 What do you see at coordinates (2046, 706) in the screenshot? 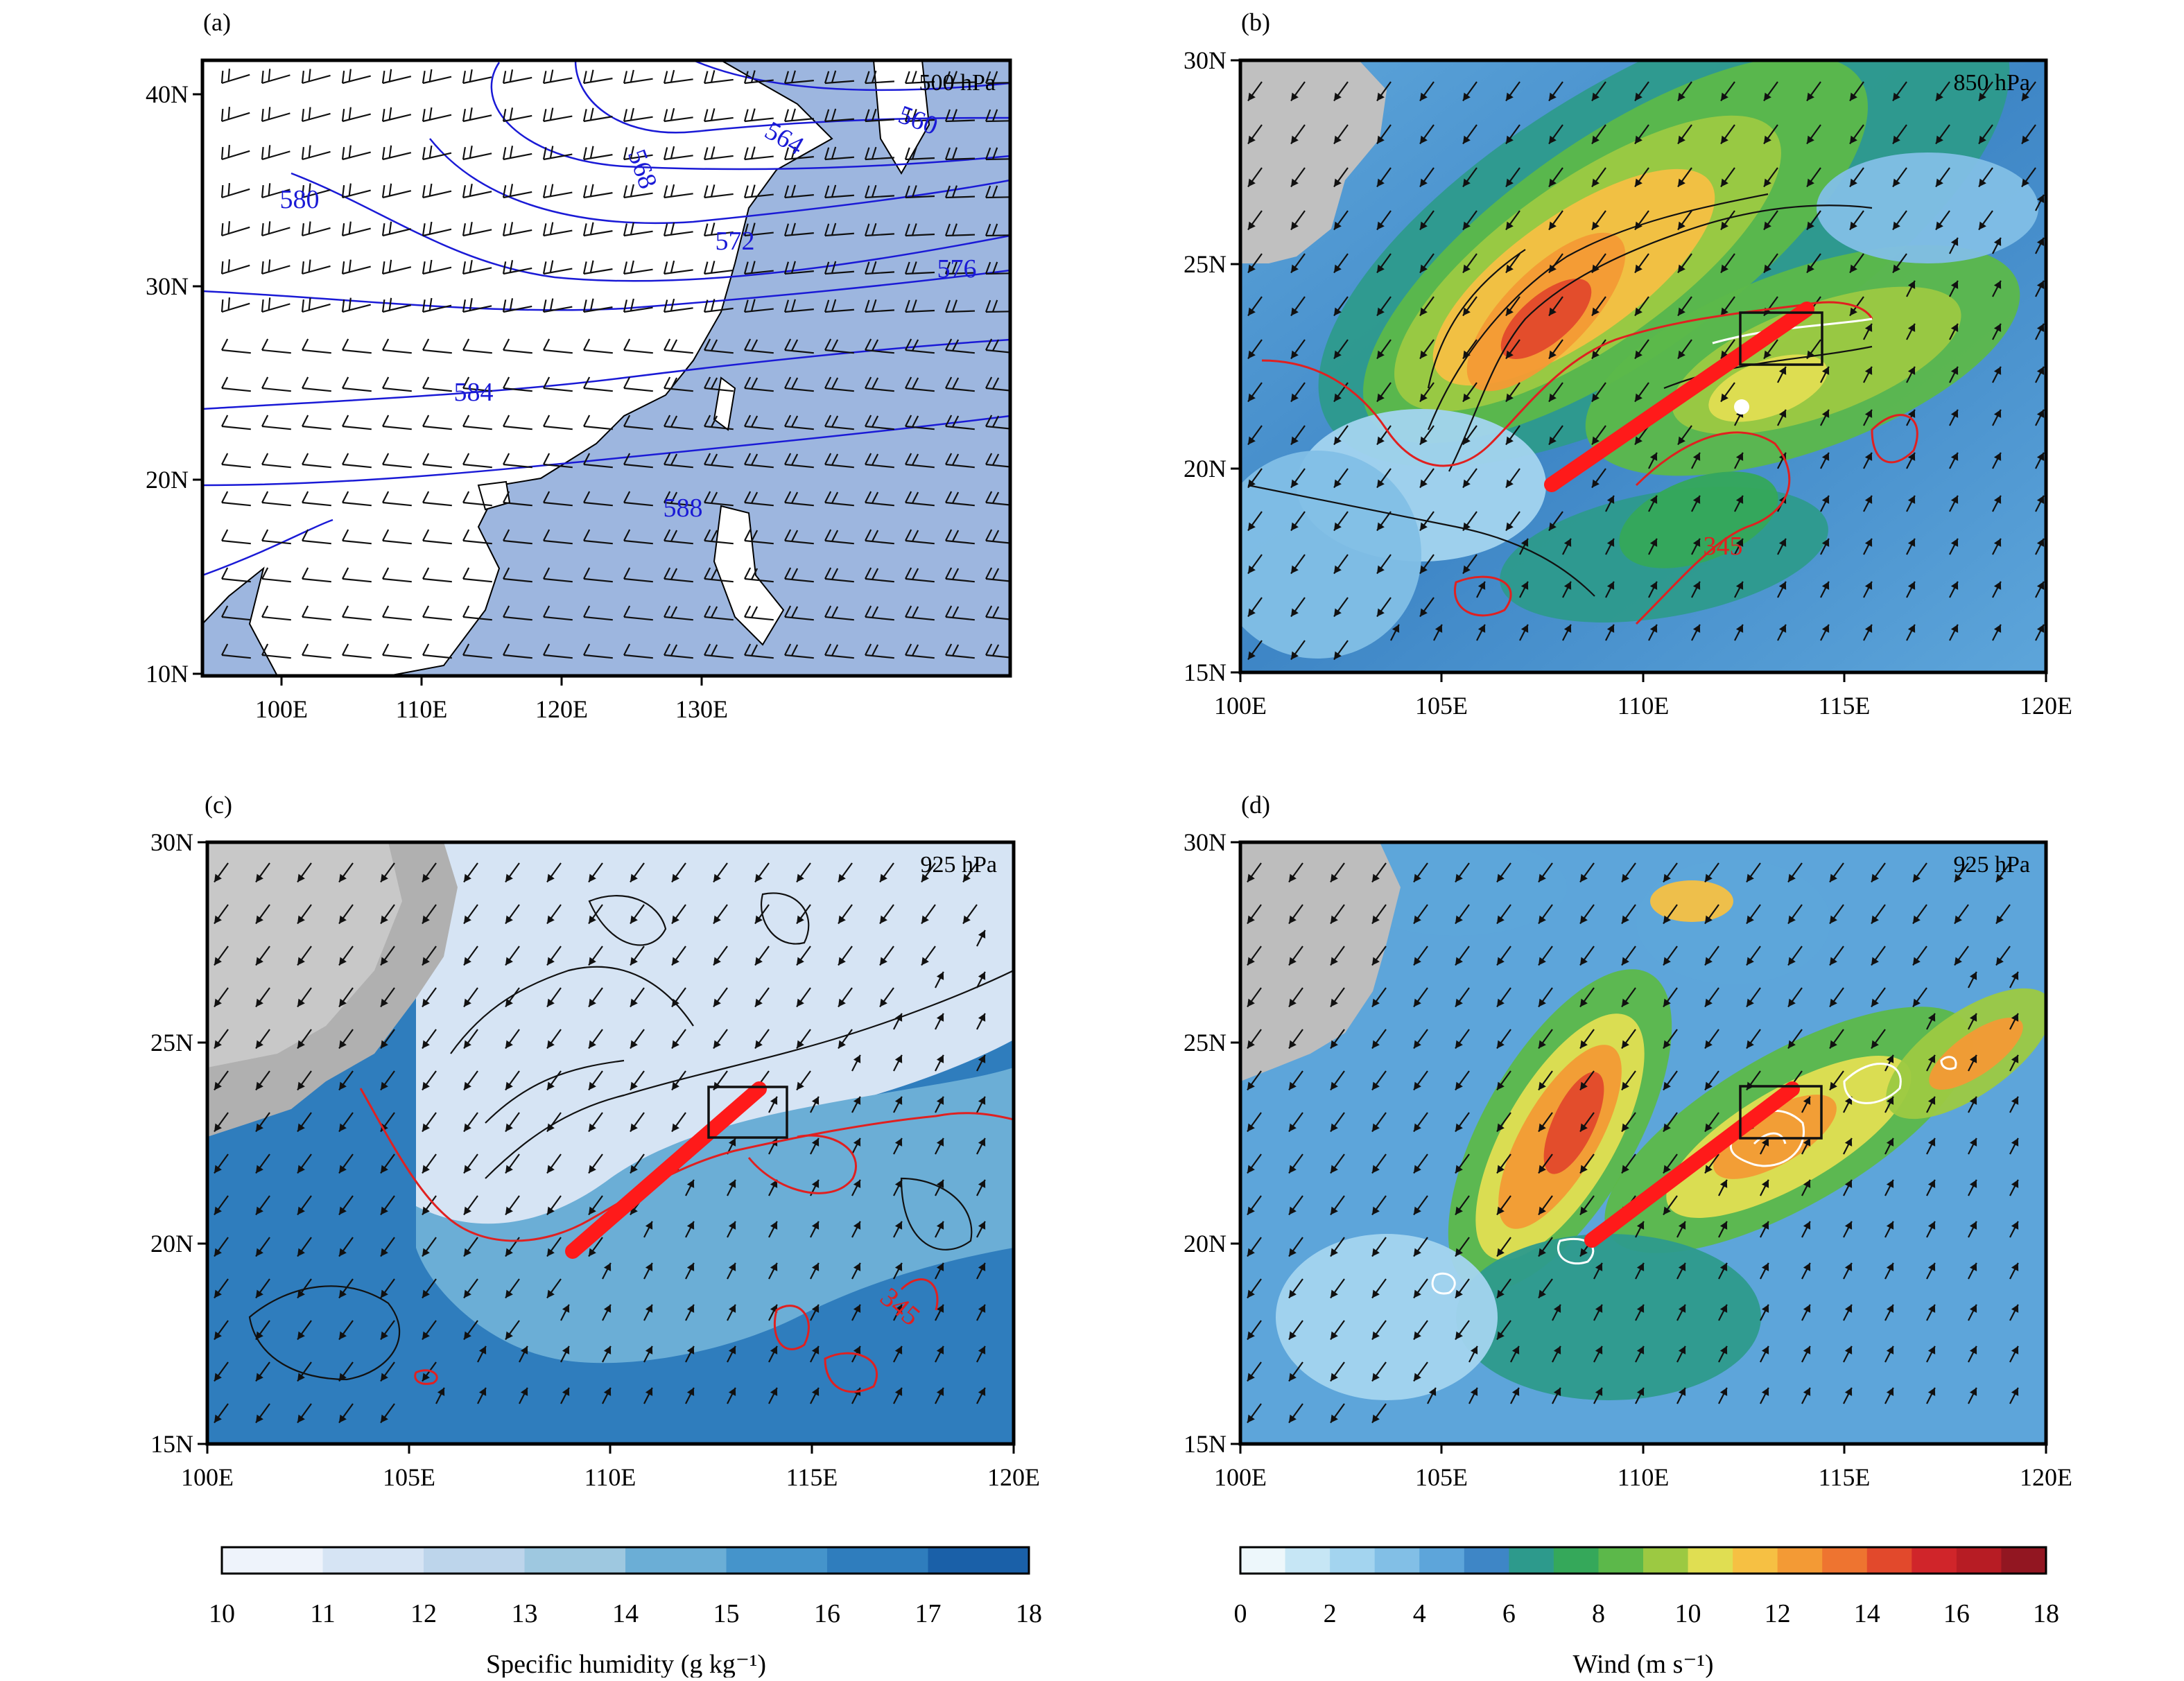
I see `x-tick-label: 120E` at bounding box center [2046, 706].